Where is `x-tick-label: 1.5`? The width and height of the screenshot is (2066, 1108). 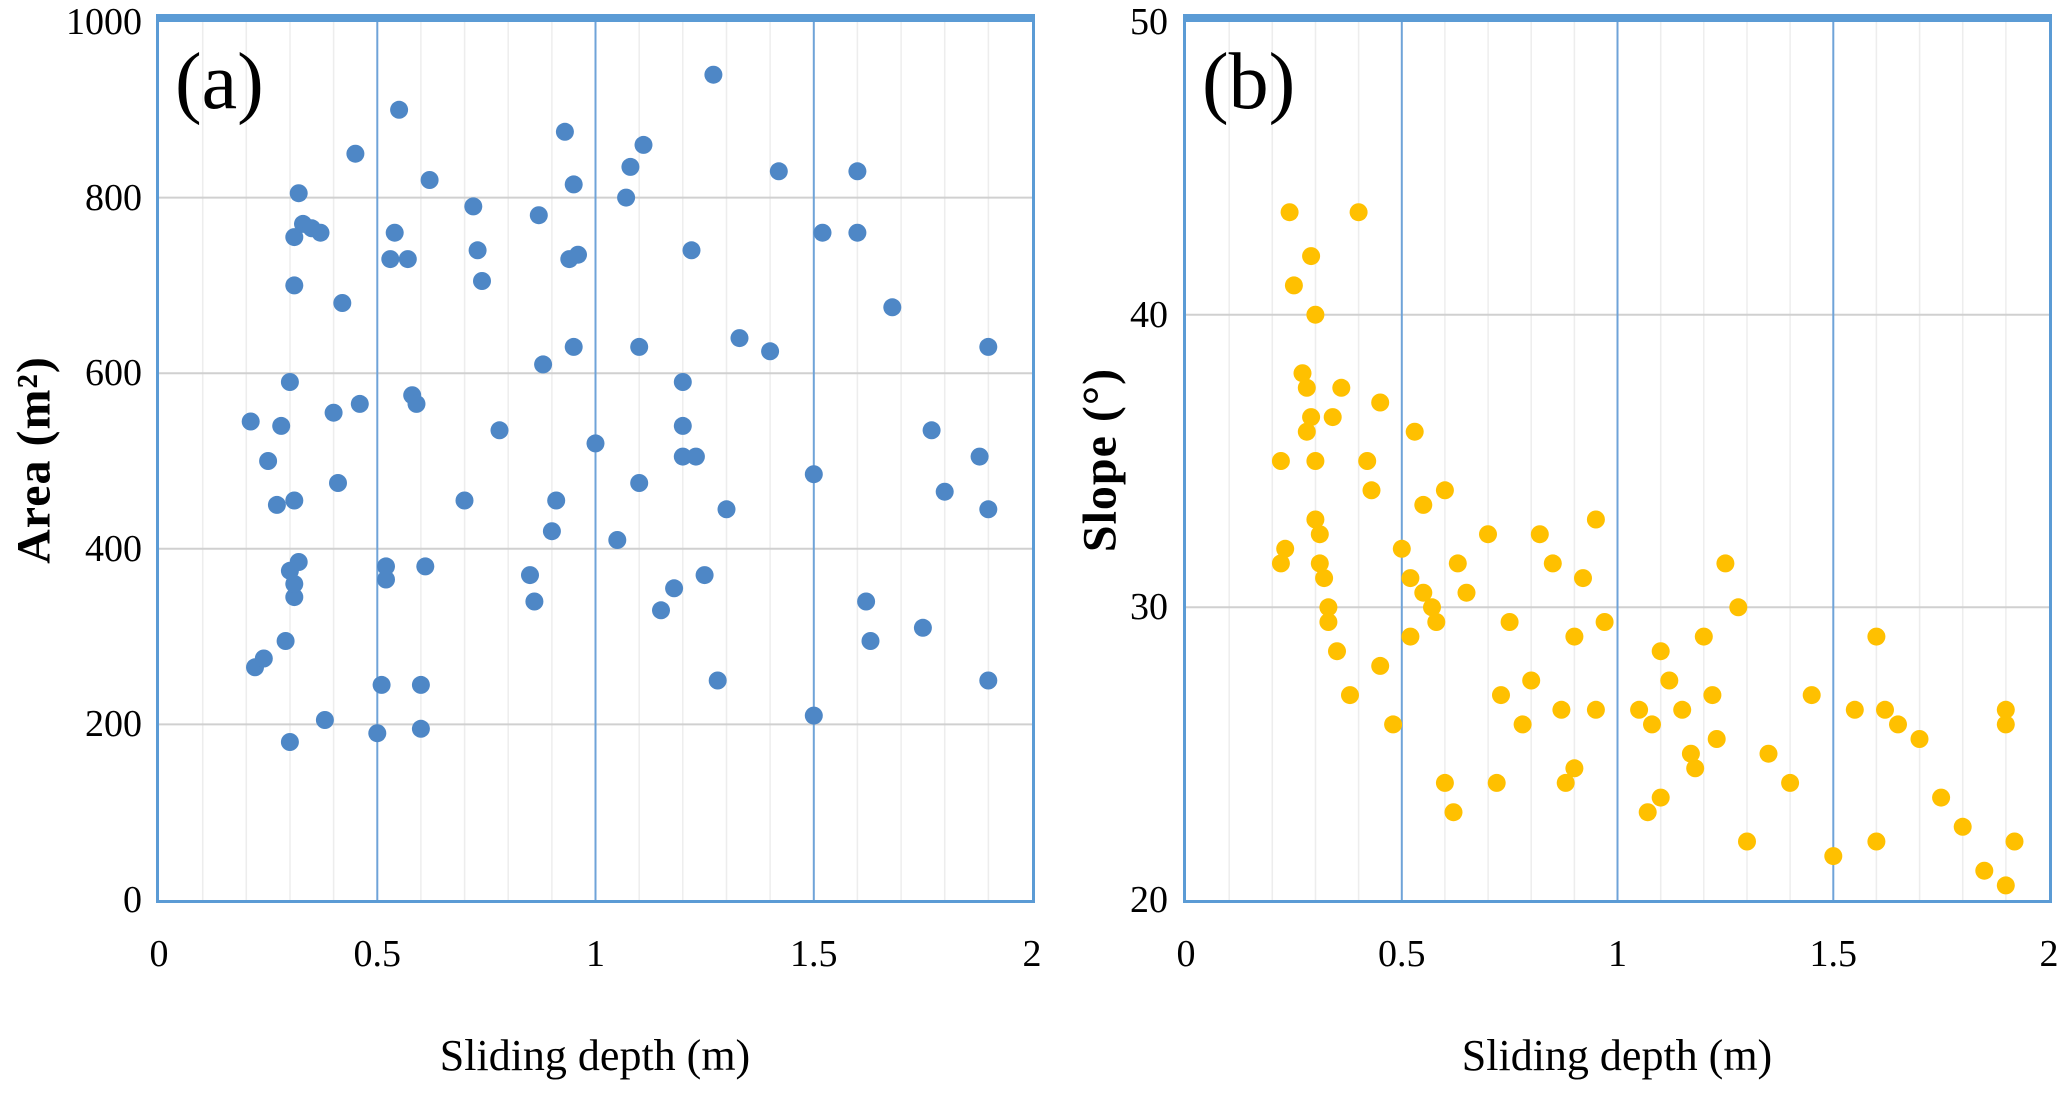 x-tick-label: 1.5 is located at coordinates (1833, 954).